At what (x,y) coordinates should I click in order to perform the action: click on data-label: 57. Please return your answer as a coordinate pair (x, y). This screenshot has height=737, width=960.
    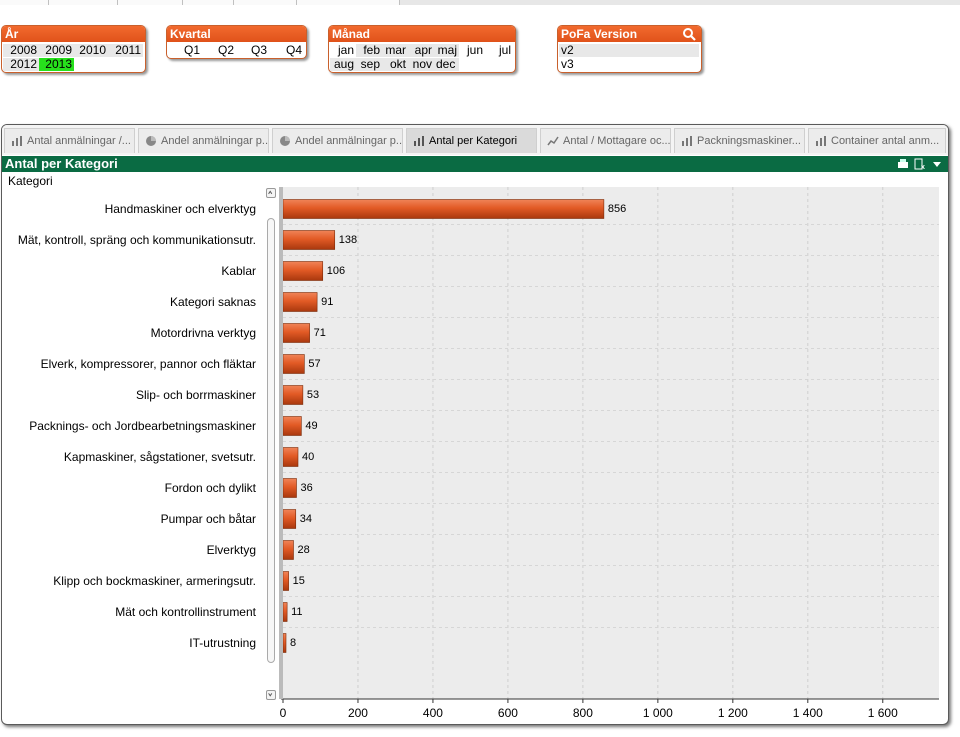
    Looking at the image, I should click on (314, 364).